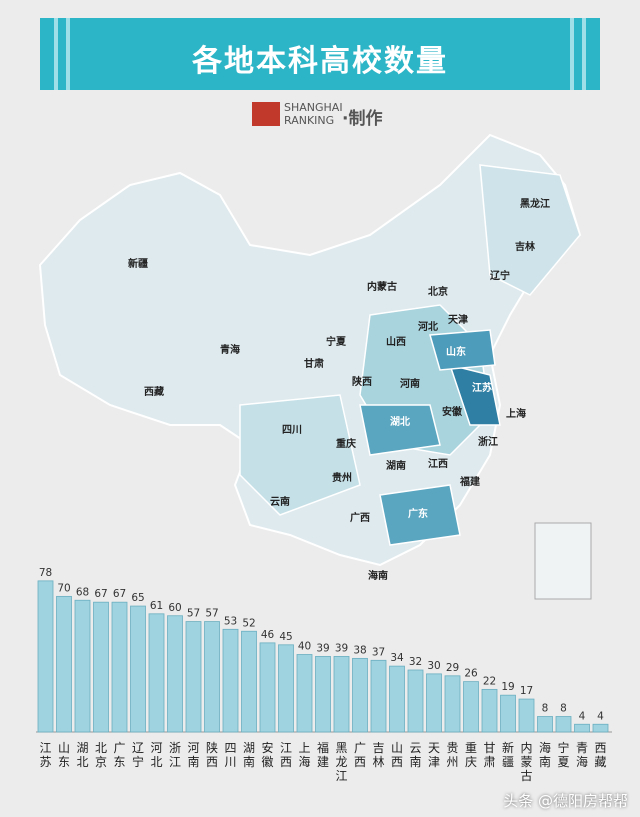  What do you see at coordinates (600, 716) in the screenshot?
I see `bar-value-label-30: 4` at bounding box center [600, 716].